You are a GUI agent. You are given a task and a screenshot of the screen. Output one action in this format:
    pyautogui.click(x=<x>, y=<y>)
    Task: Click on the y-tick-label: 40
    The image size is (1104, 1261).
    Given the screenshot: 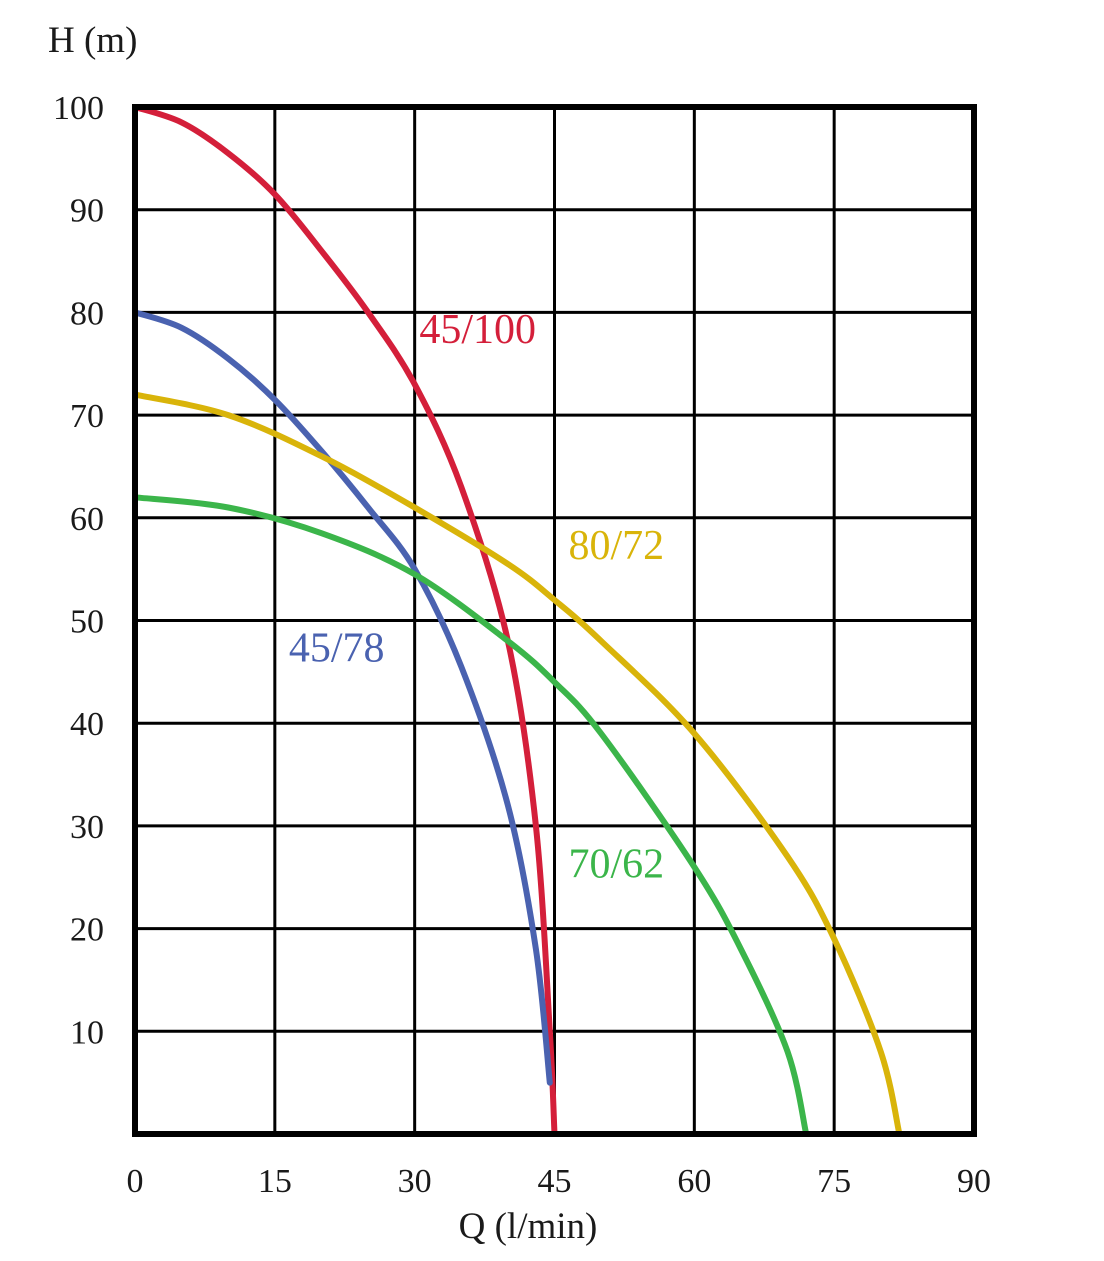 What is the action you would take?
    pyautogui.click(x=87, y=724)
    